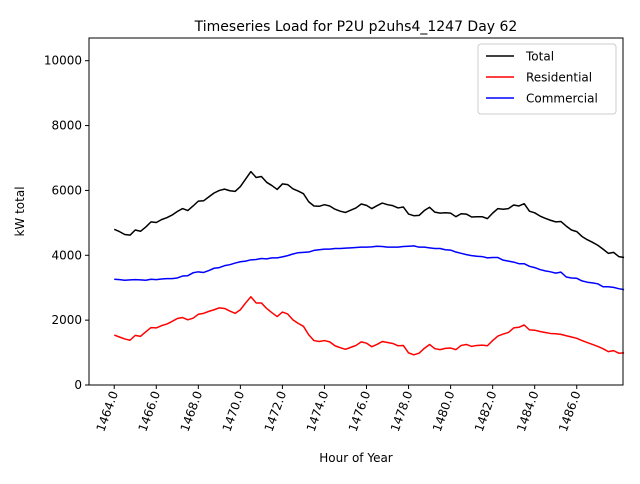 The height and width of the screenshot is (484, 640). What do you see at coordinates (66, 255) in the screenshot?
I see `y-tick-label: 4000` at bounding box center [66, 255].